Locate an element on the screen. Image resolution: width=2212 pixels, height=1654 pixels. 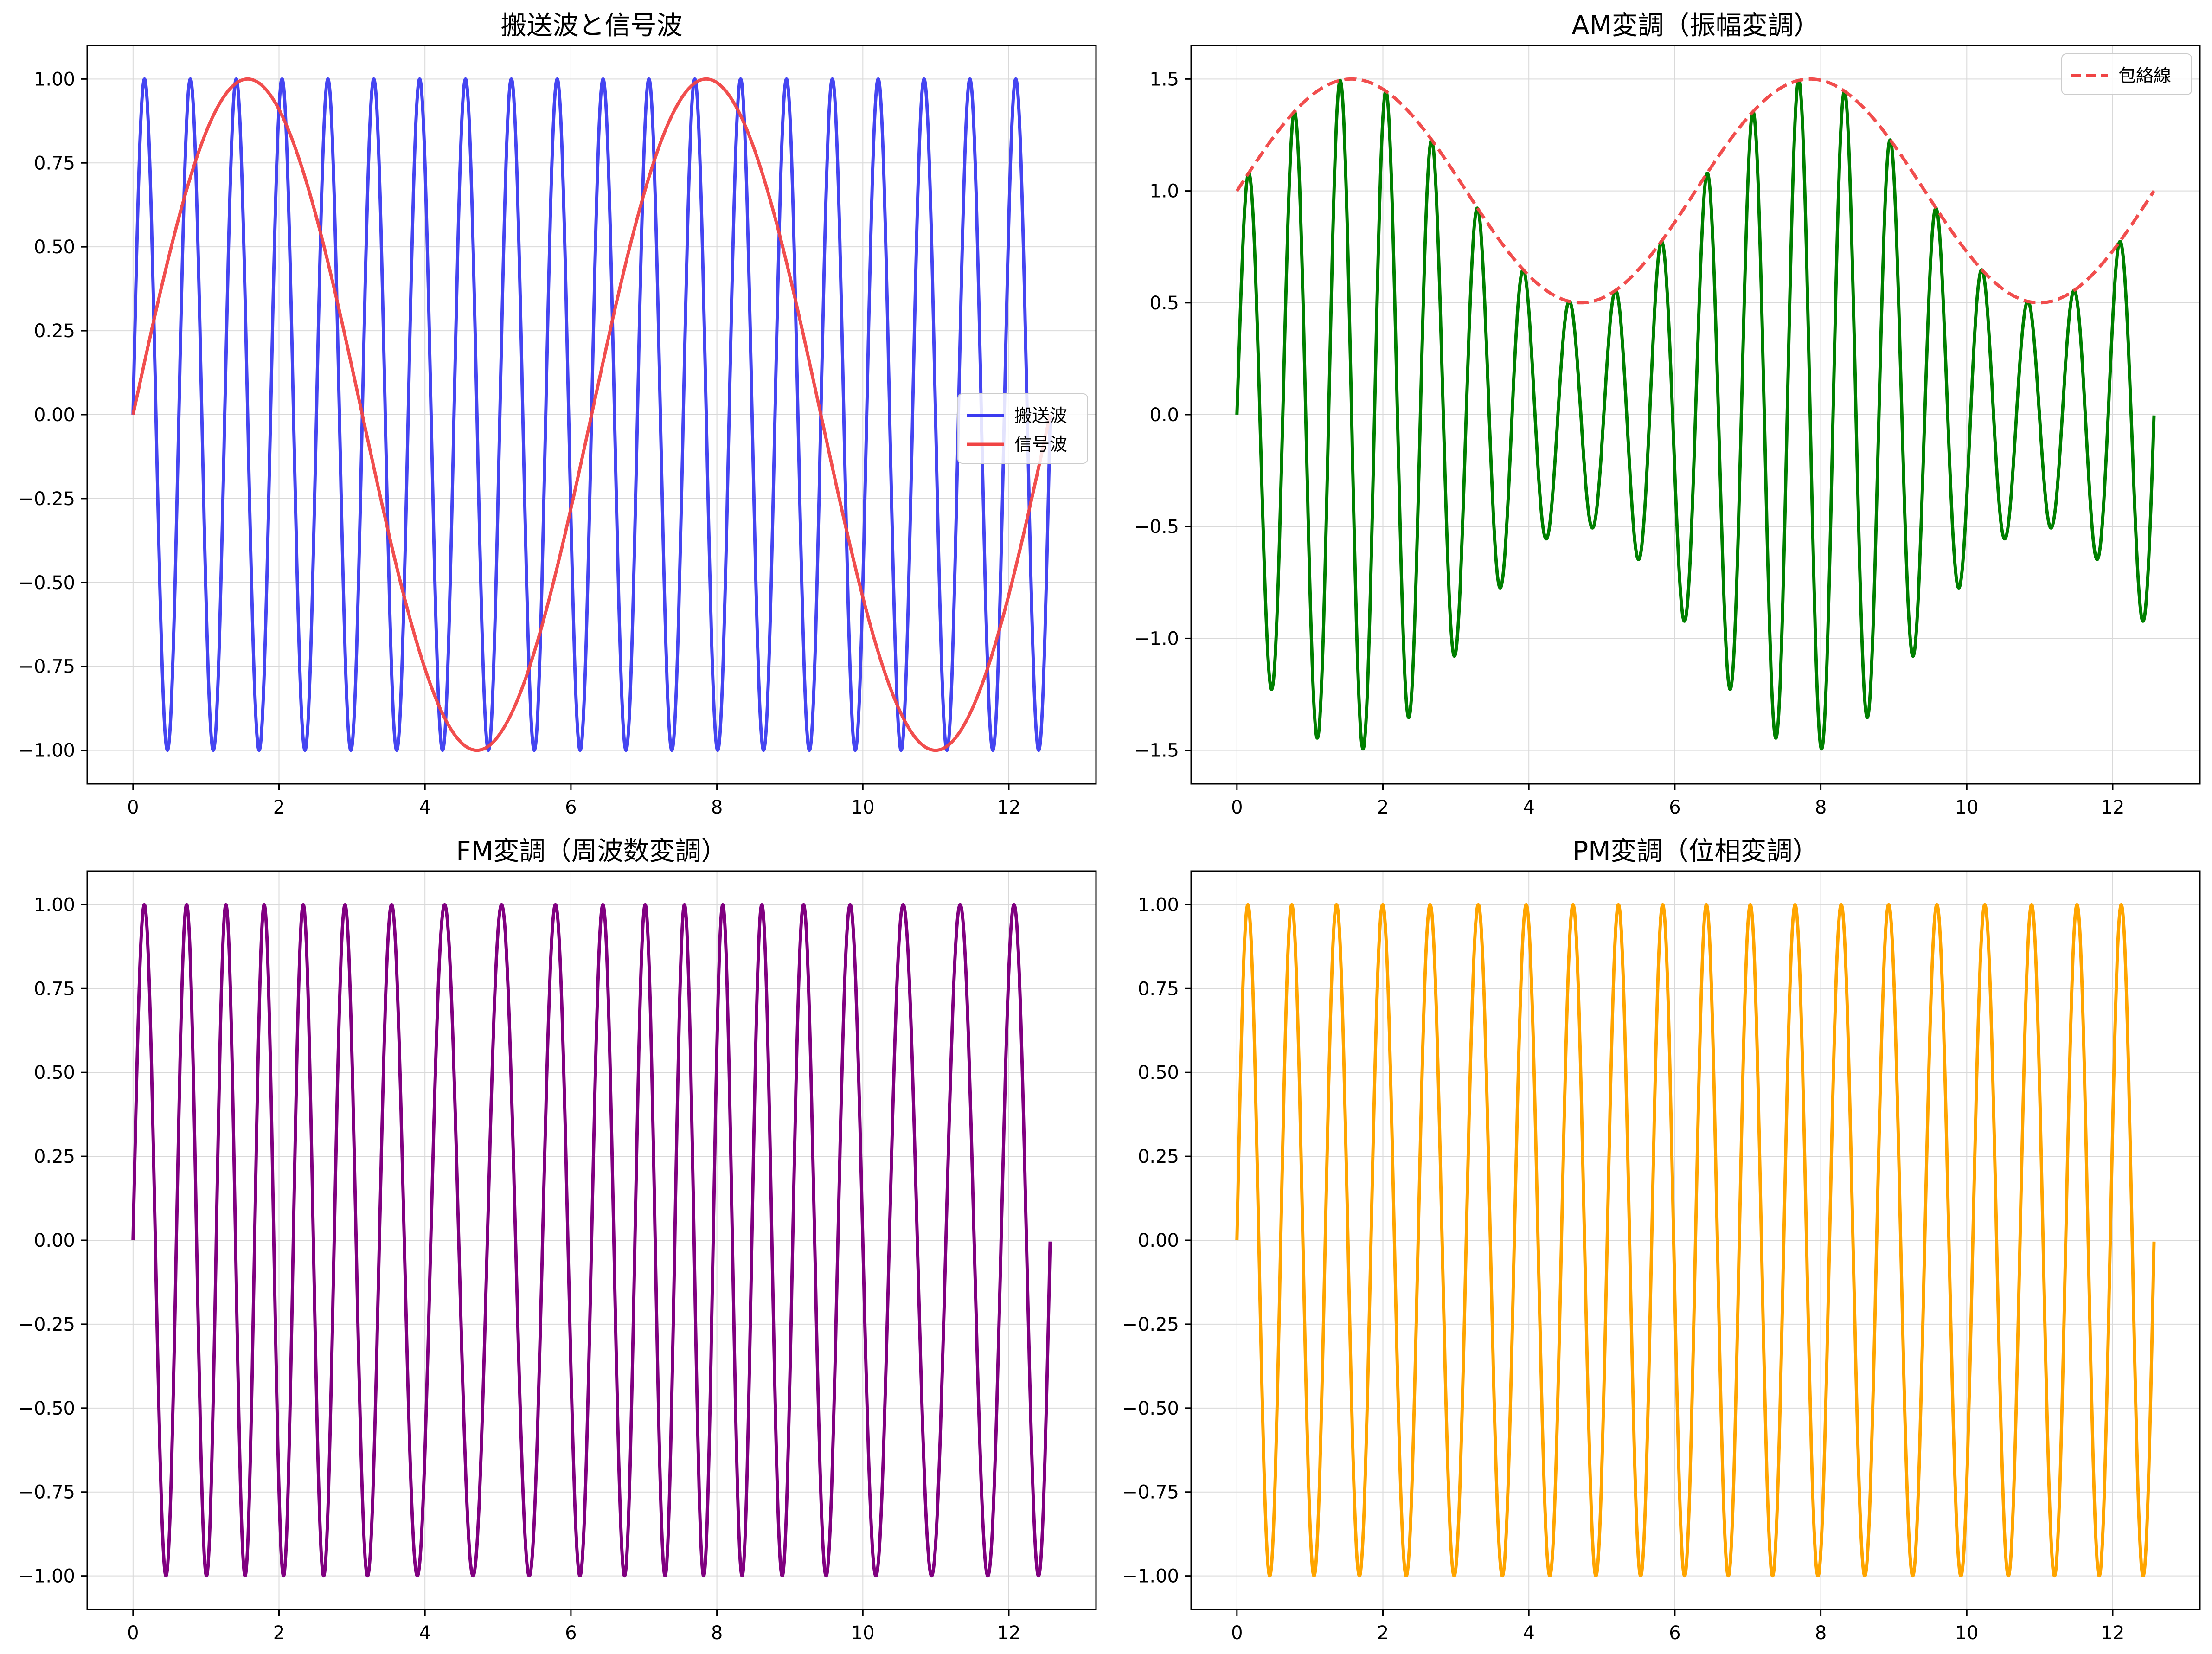
legend-box is located at coordinates (2126, 74).